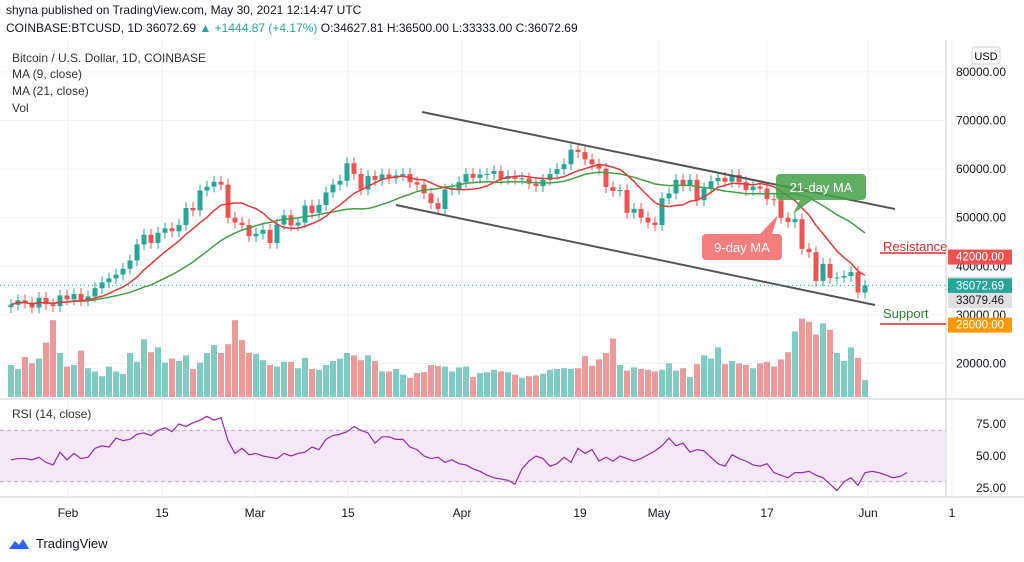 Image resolution: width=1024 pixels, height=562 pixels. Describe the element at coordinates (72, 543) in the screenshot. I see `brand-name: TradingView` at that location.